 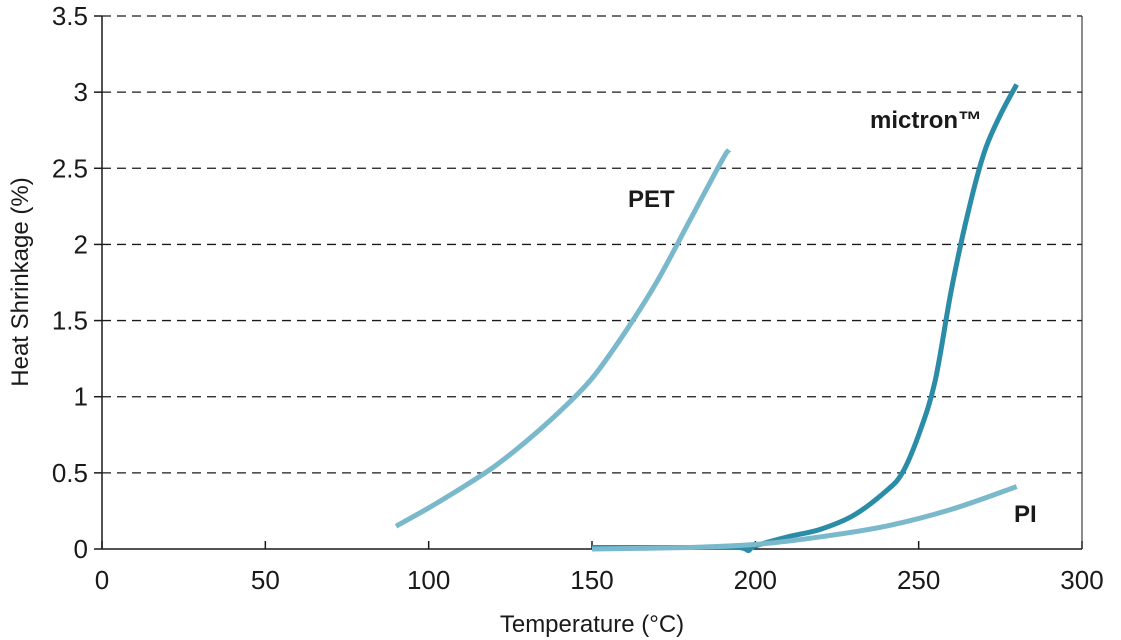 I want to click on series-line-pi, so click(x=804, y=518).